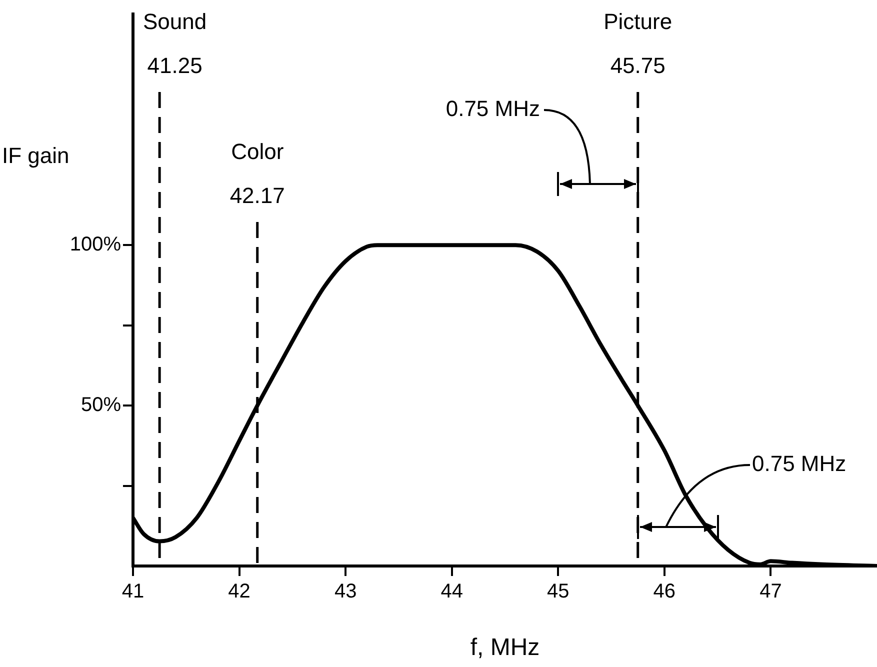  What do you see at coordinates (133, 591) in the screenshot?
I see `x-tick-label: 41` at bounding box center [133, 591].